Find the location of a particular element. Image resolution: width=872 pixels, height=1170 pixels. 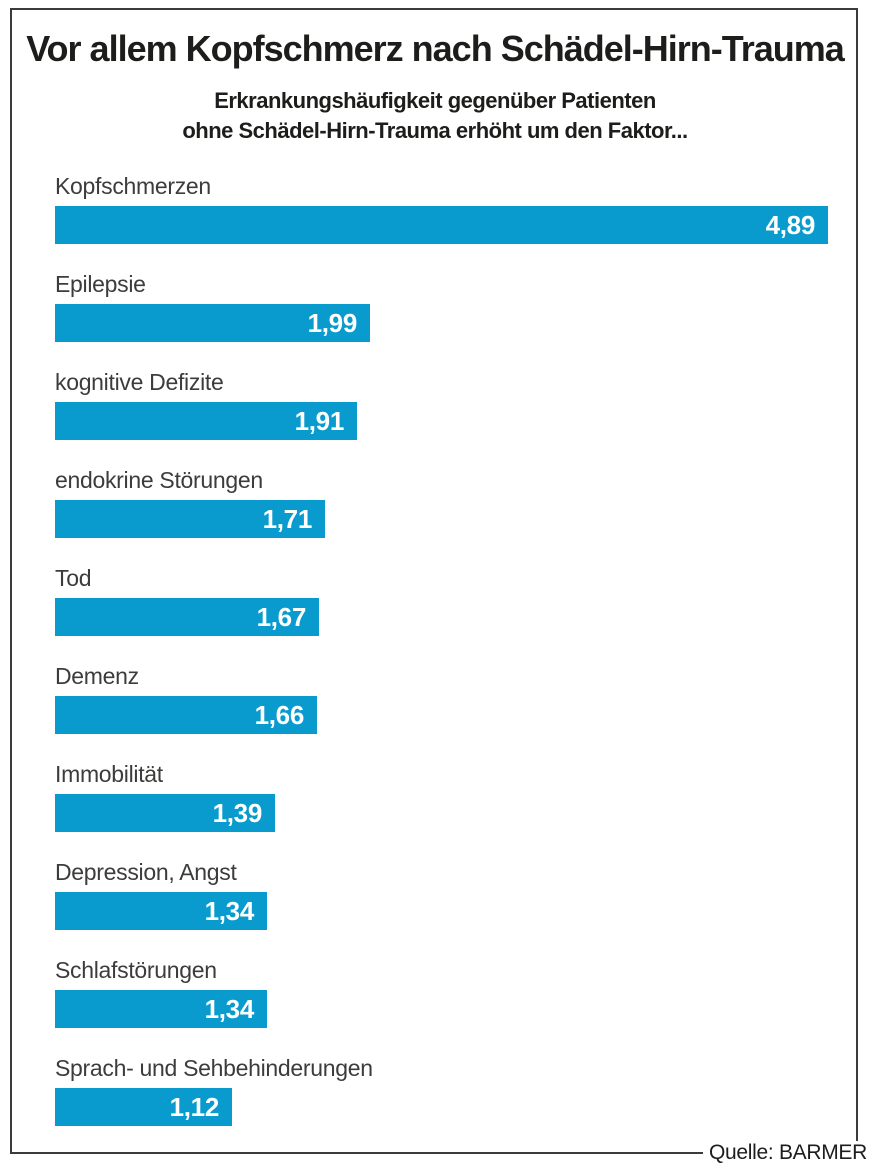

value-label: 1,71 is located at coordinates (287, 518).